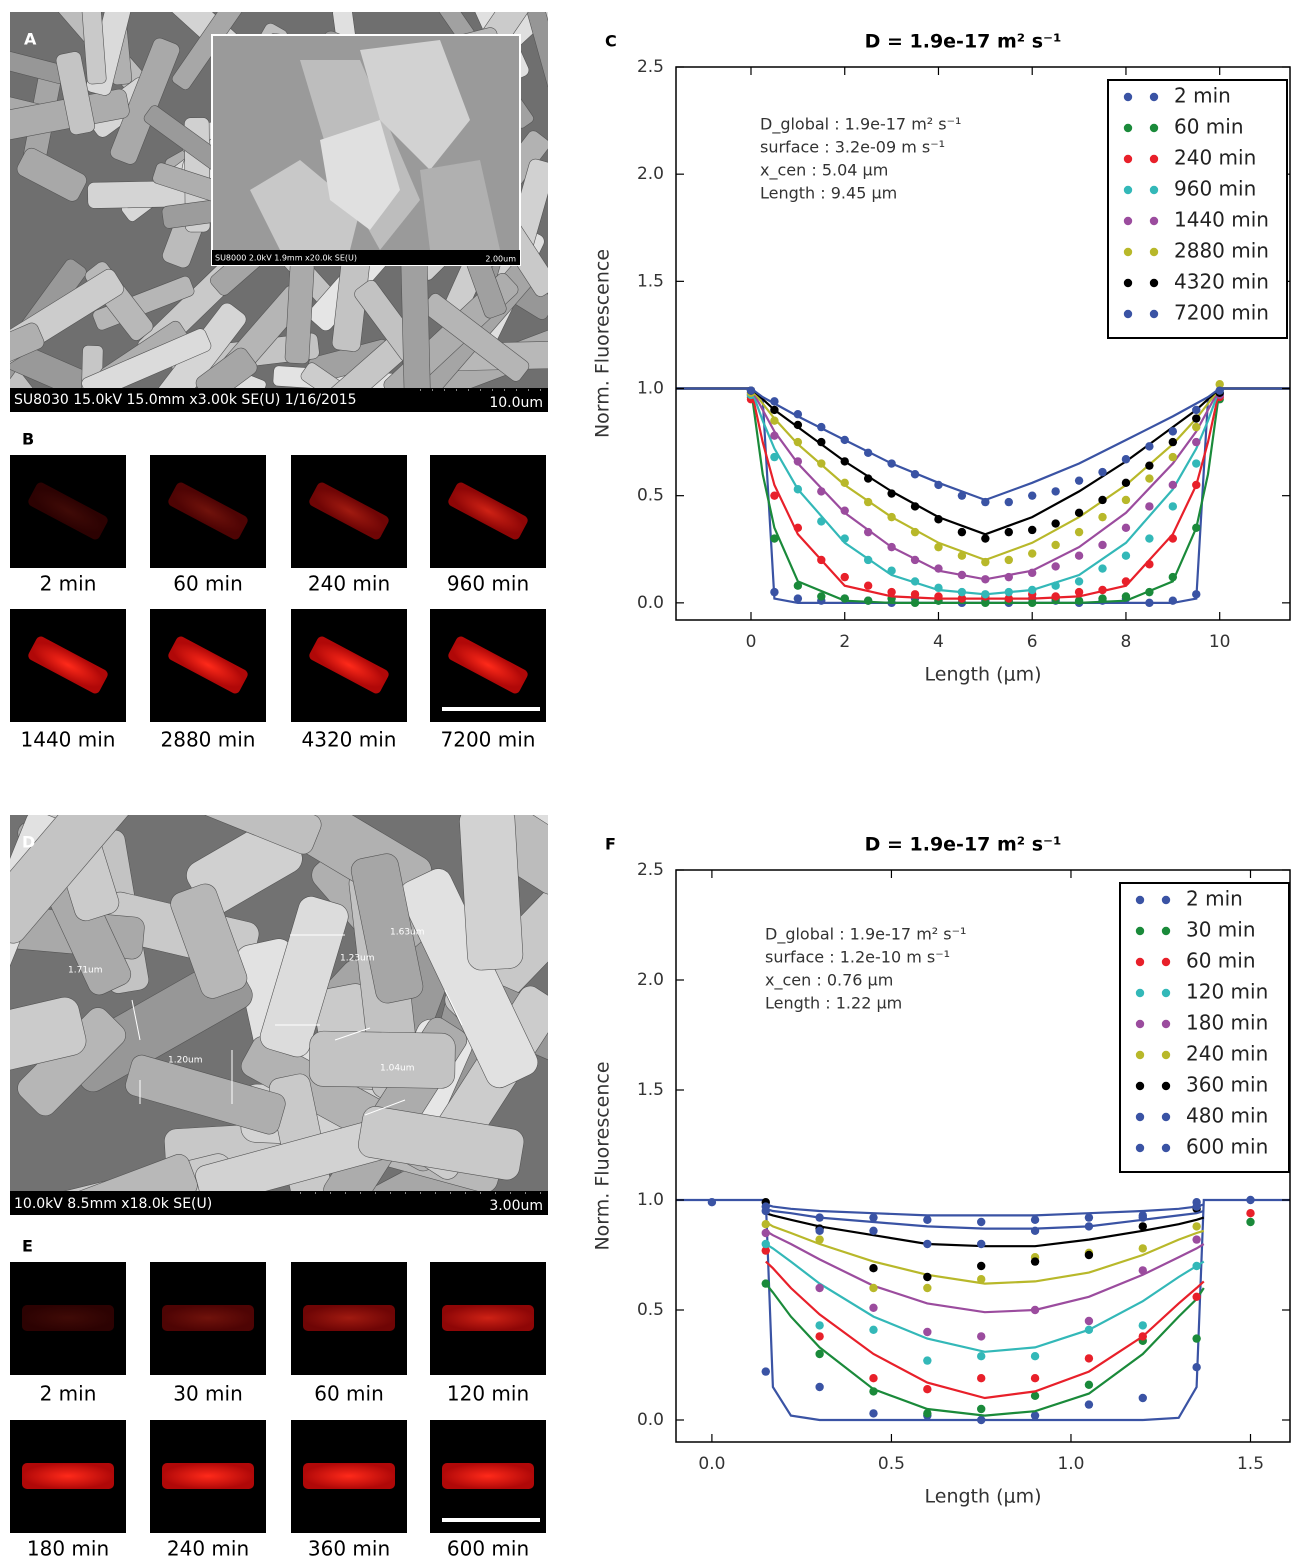 This screenshot has width=1291, height=1563. I want to click on y-tick-label: 0.0, so click(650, 1420).